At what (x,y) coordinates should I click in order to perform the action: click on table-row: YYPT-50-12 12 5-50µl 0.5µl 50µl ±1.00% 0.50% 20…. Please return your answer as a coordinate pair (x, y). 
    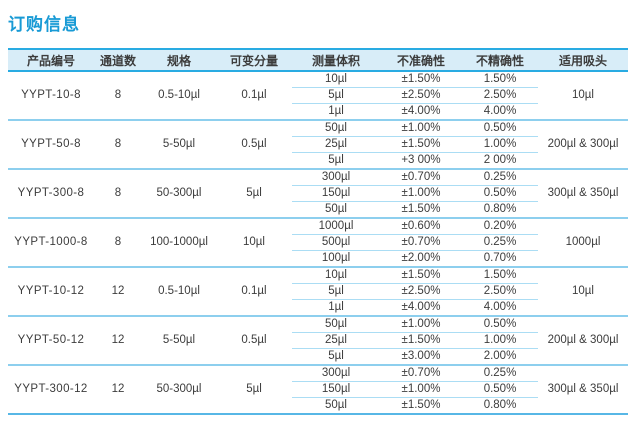
    Looking at the image, I should click on (318, 341).